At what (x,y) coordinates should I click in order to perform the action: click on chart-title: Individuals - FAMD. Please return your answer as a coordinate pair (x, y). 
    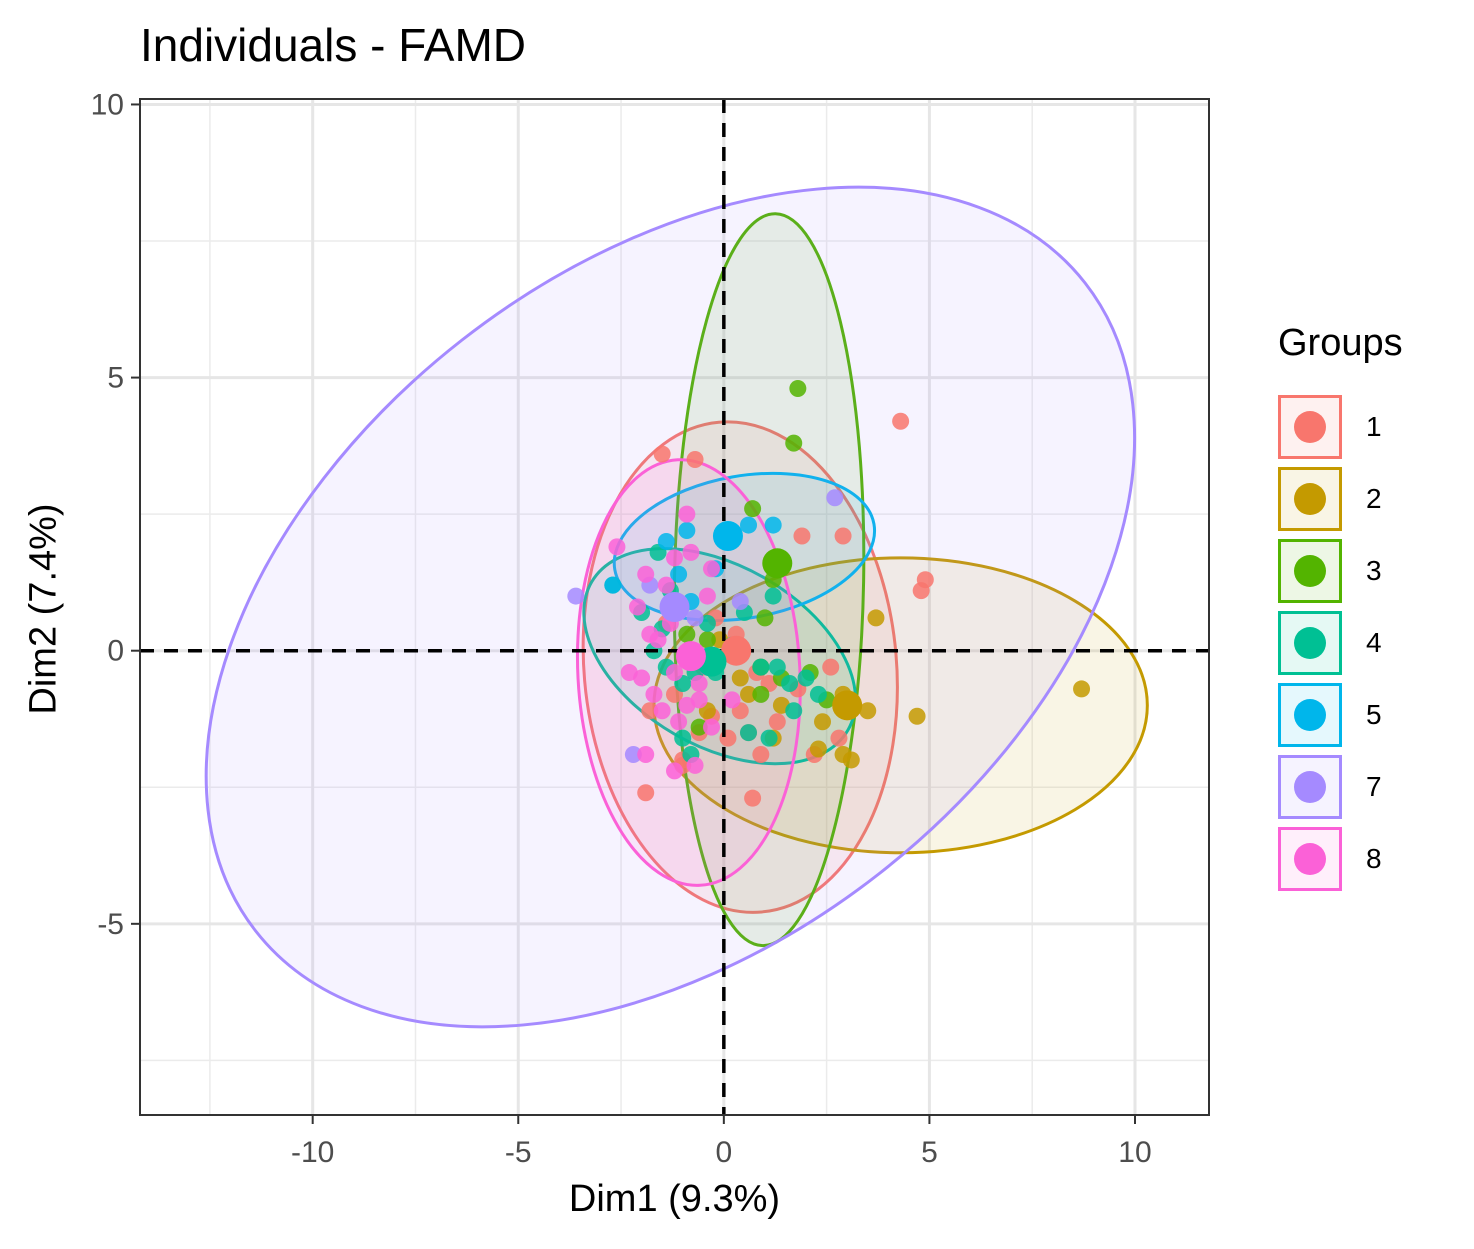
    Looking at the image, I should click on (333, 45).